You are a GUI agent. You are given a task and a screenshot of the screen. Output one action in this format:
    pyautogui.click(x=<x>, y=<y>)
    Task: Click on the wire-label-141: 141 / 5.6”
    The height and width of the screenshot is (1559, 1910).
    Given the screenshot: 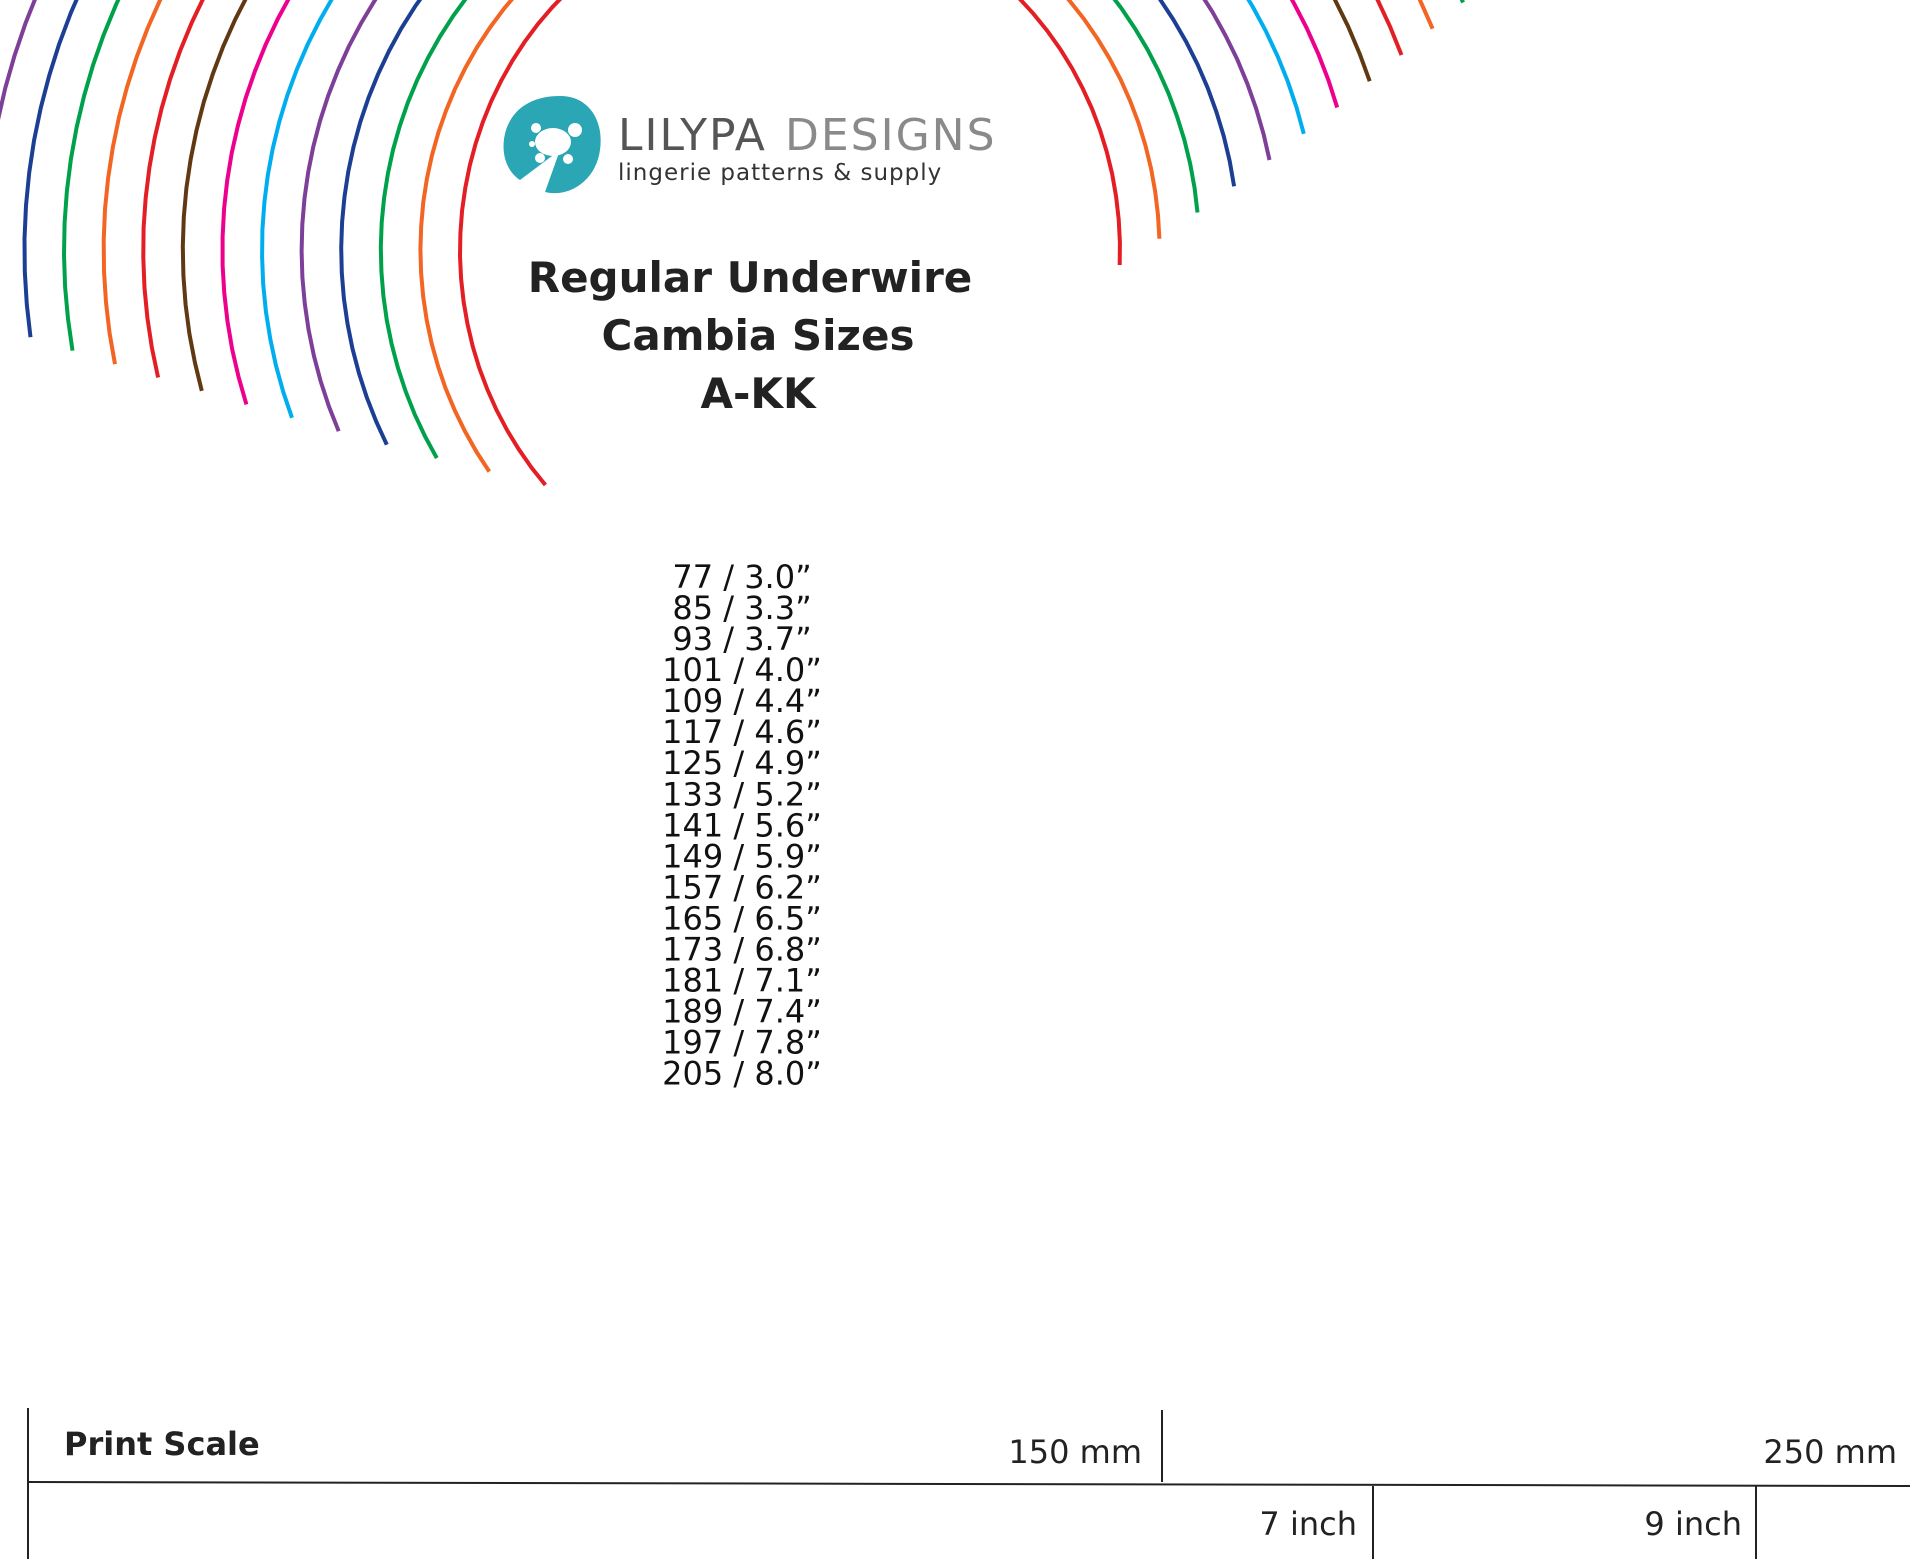 What is the action you would take?
    pyautogui.click(x=742, y=825)
    